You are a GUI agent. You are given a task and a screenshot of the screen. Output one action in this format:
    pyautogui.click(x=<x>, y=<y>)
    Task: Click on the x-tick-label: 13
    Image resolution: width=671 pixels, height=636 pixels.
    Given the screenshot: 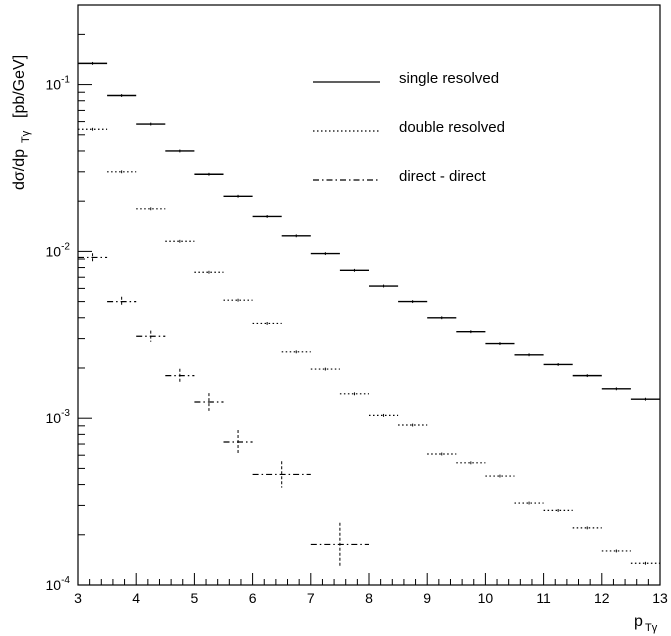 What is the action you would take?
    pyautogui.click(x=660, y=598)
    